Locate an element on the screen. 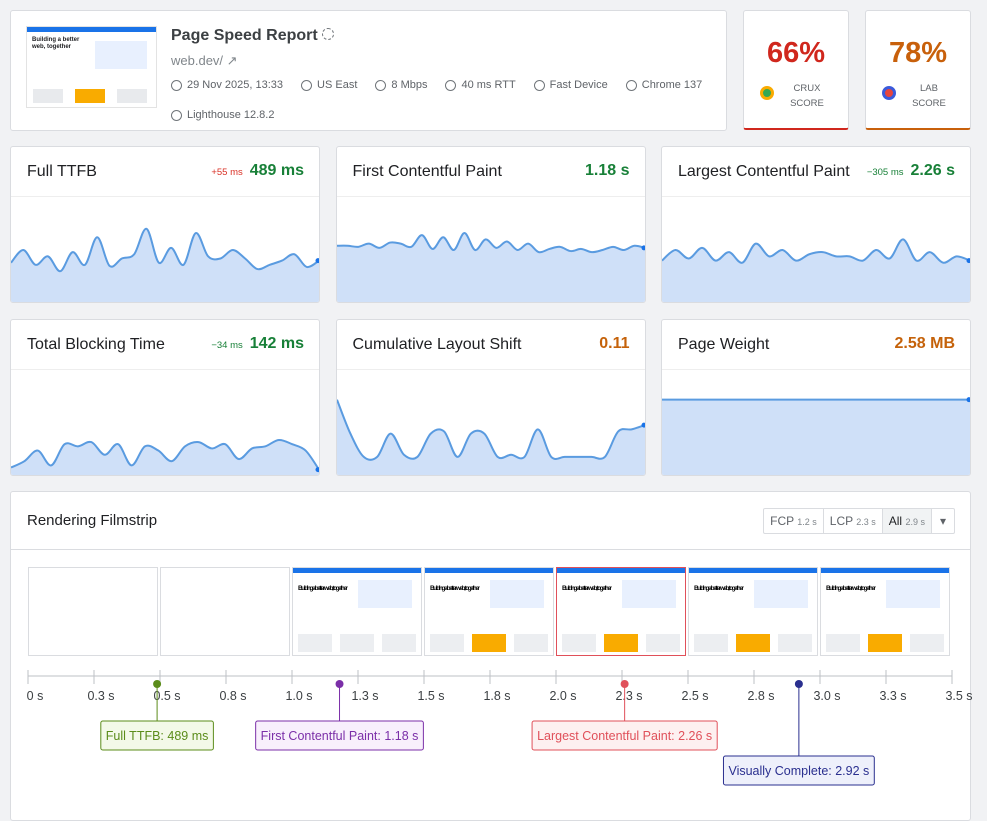  filmstrip-title: Rendering Filmstrip is located at coordinates (92, 520).